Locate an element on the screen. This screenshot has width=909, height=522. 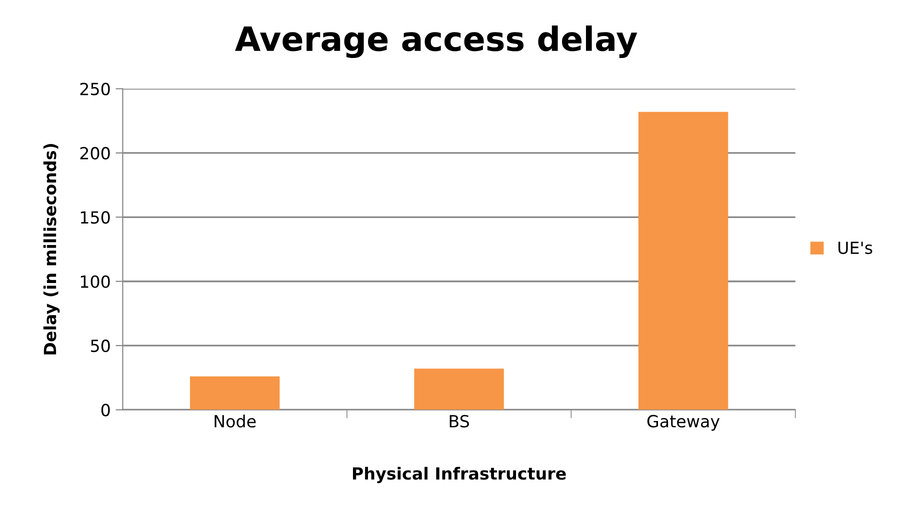
y-tick-label: 200 is located at coordinates (95, 153).